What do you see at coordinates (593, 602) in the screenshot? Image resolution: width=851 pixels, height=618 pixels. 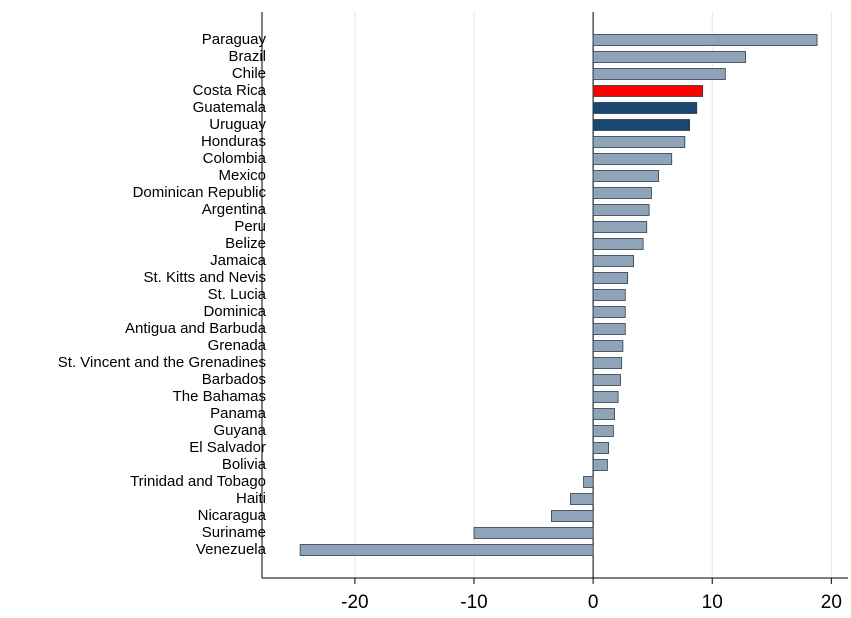 I see `x-tick-label: 0` at bounding box center [593, 602].